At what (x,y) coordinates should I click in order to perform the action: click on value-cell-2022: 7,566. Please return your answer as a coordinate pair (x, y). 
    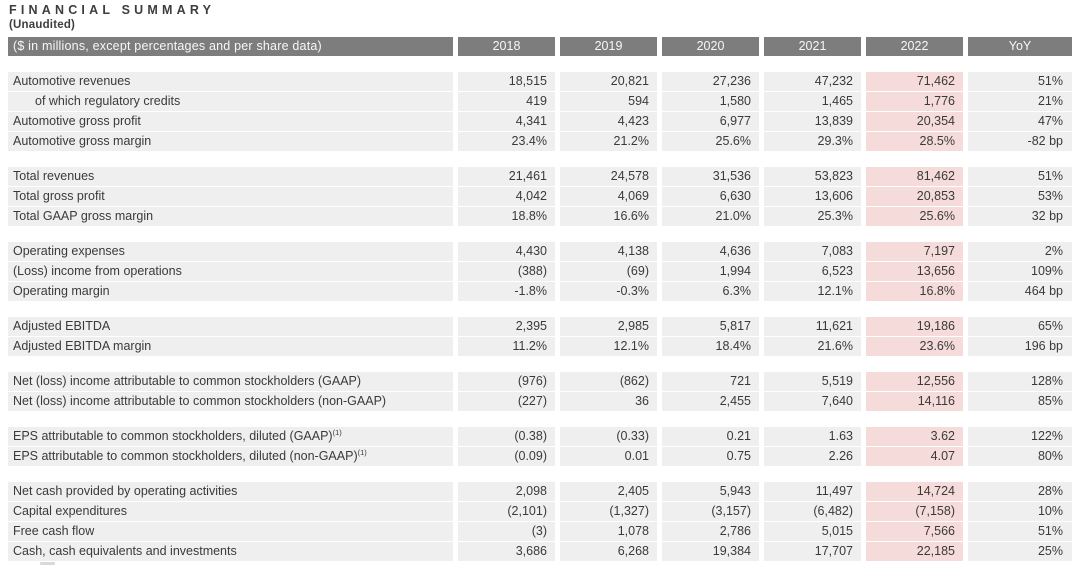
    Looking at the image, I should click on (914, 531).